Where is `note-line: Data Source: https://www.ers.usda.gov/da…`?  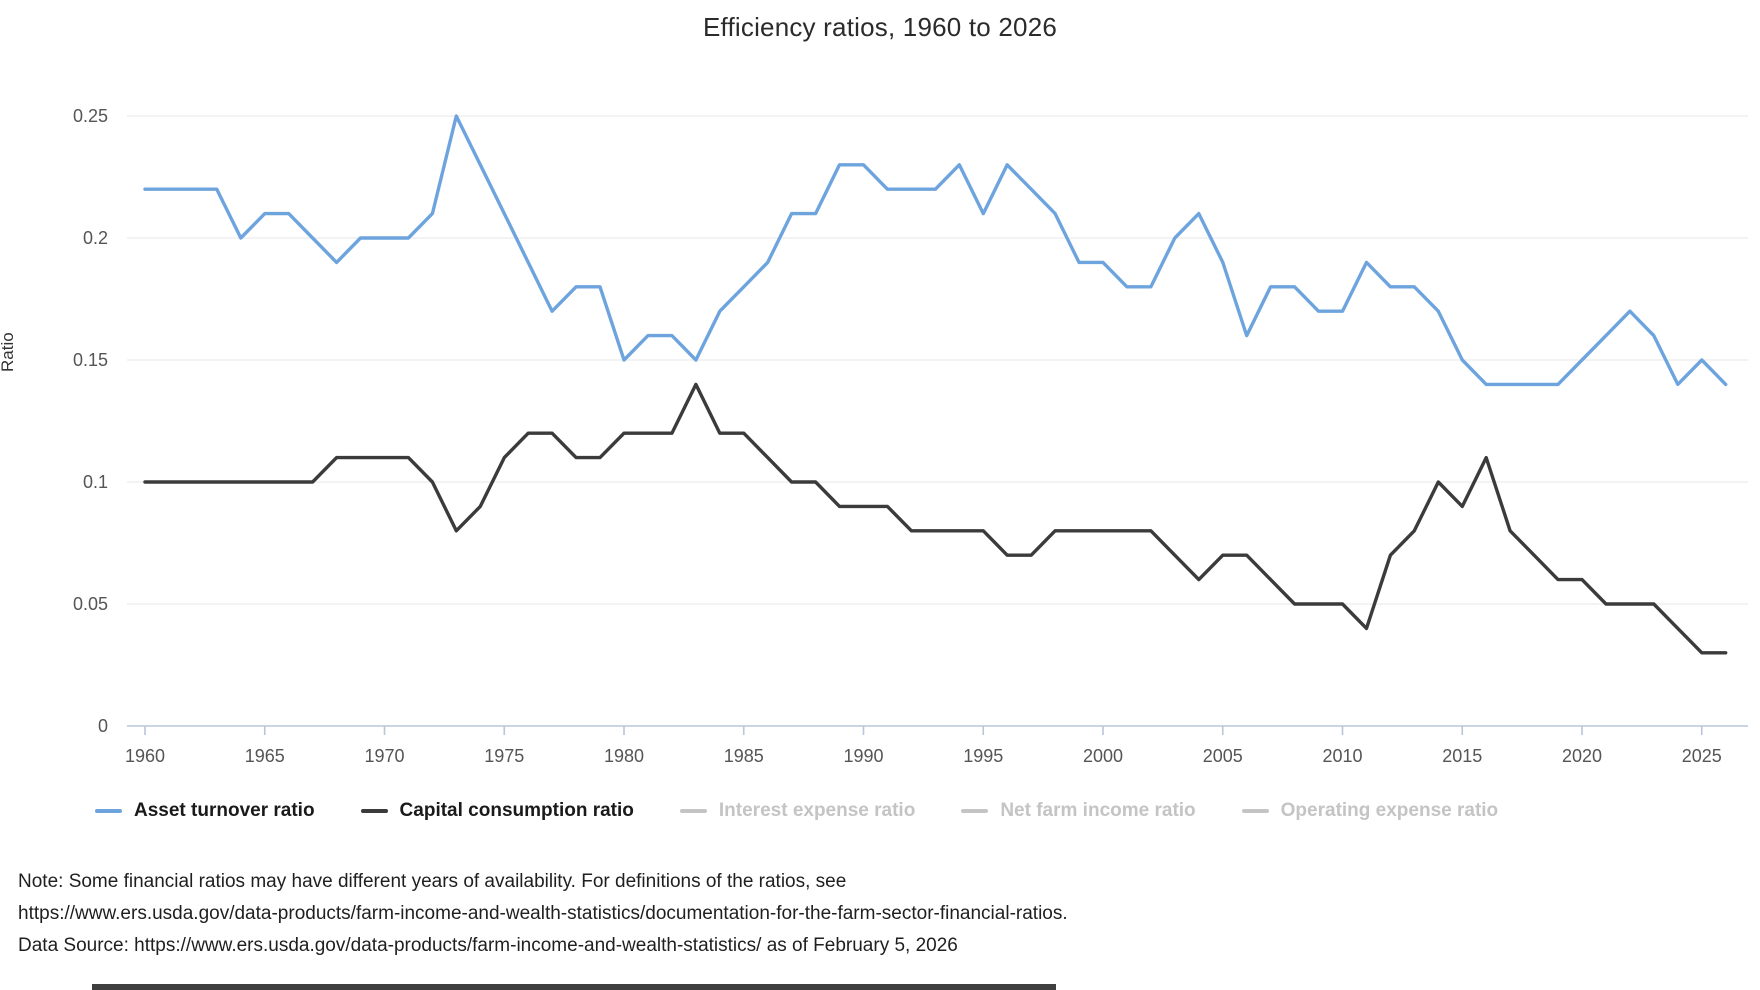 note-line: Data Source: https://www.ers.usda.gov/da… is located at coordinates (488, 945).